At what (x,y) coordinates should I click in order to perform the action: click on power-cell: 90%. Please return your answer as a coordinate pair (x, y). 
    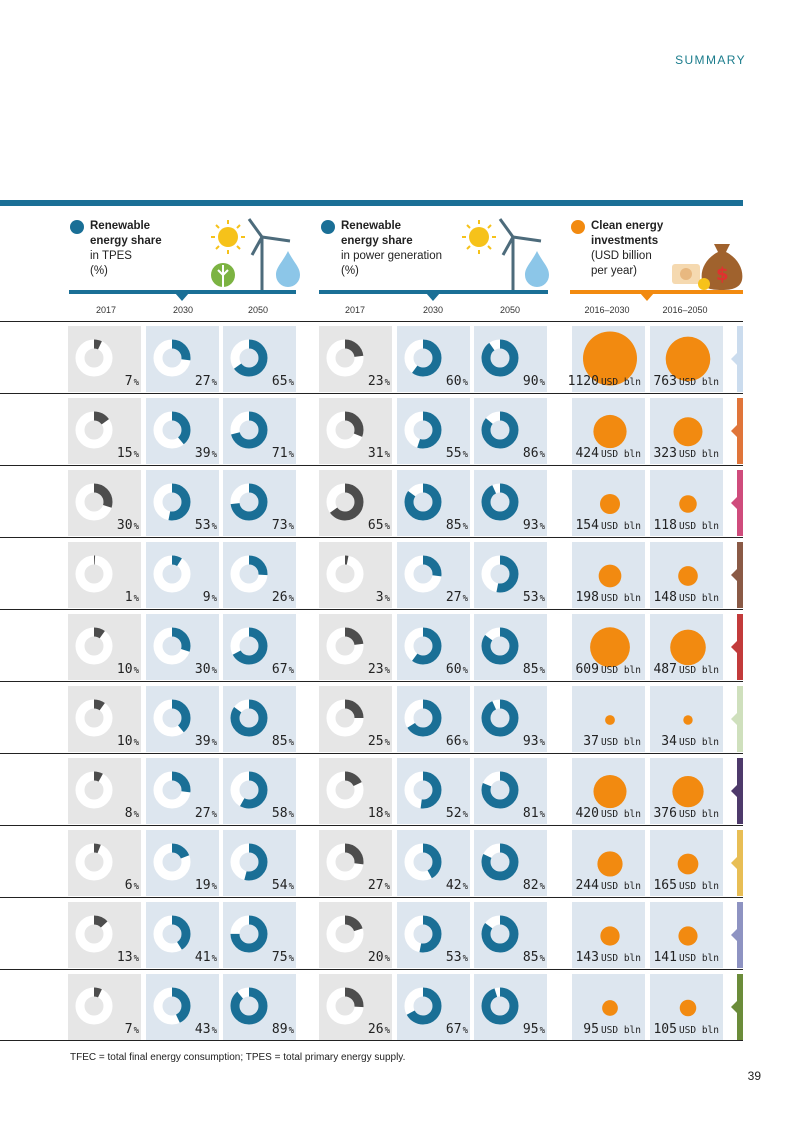
    Looking at the image, I should click on (510, 359).